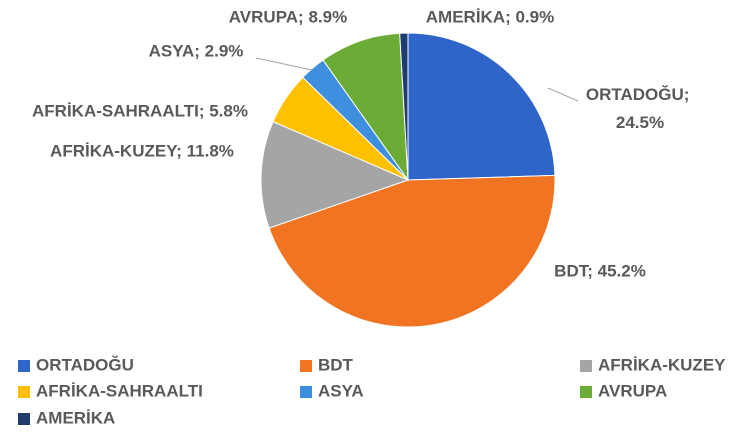  What do you see at coordinates (640, 94) in the screenshot?
I see `data-label-line: ORTADOĞU;` at bounding box center [640, 94].